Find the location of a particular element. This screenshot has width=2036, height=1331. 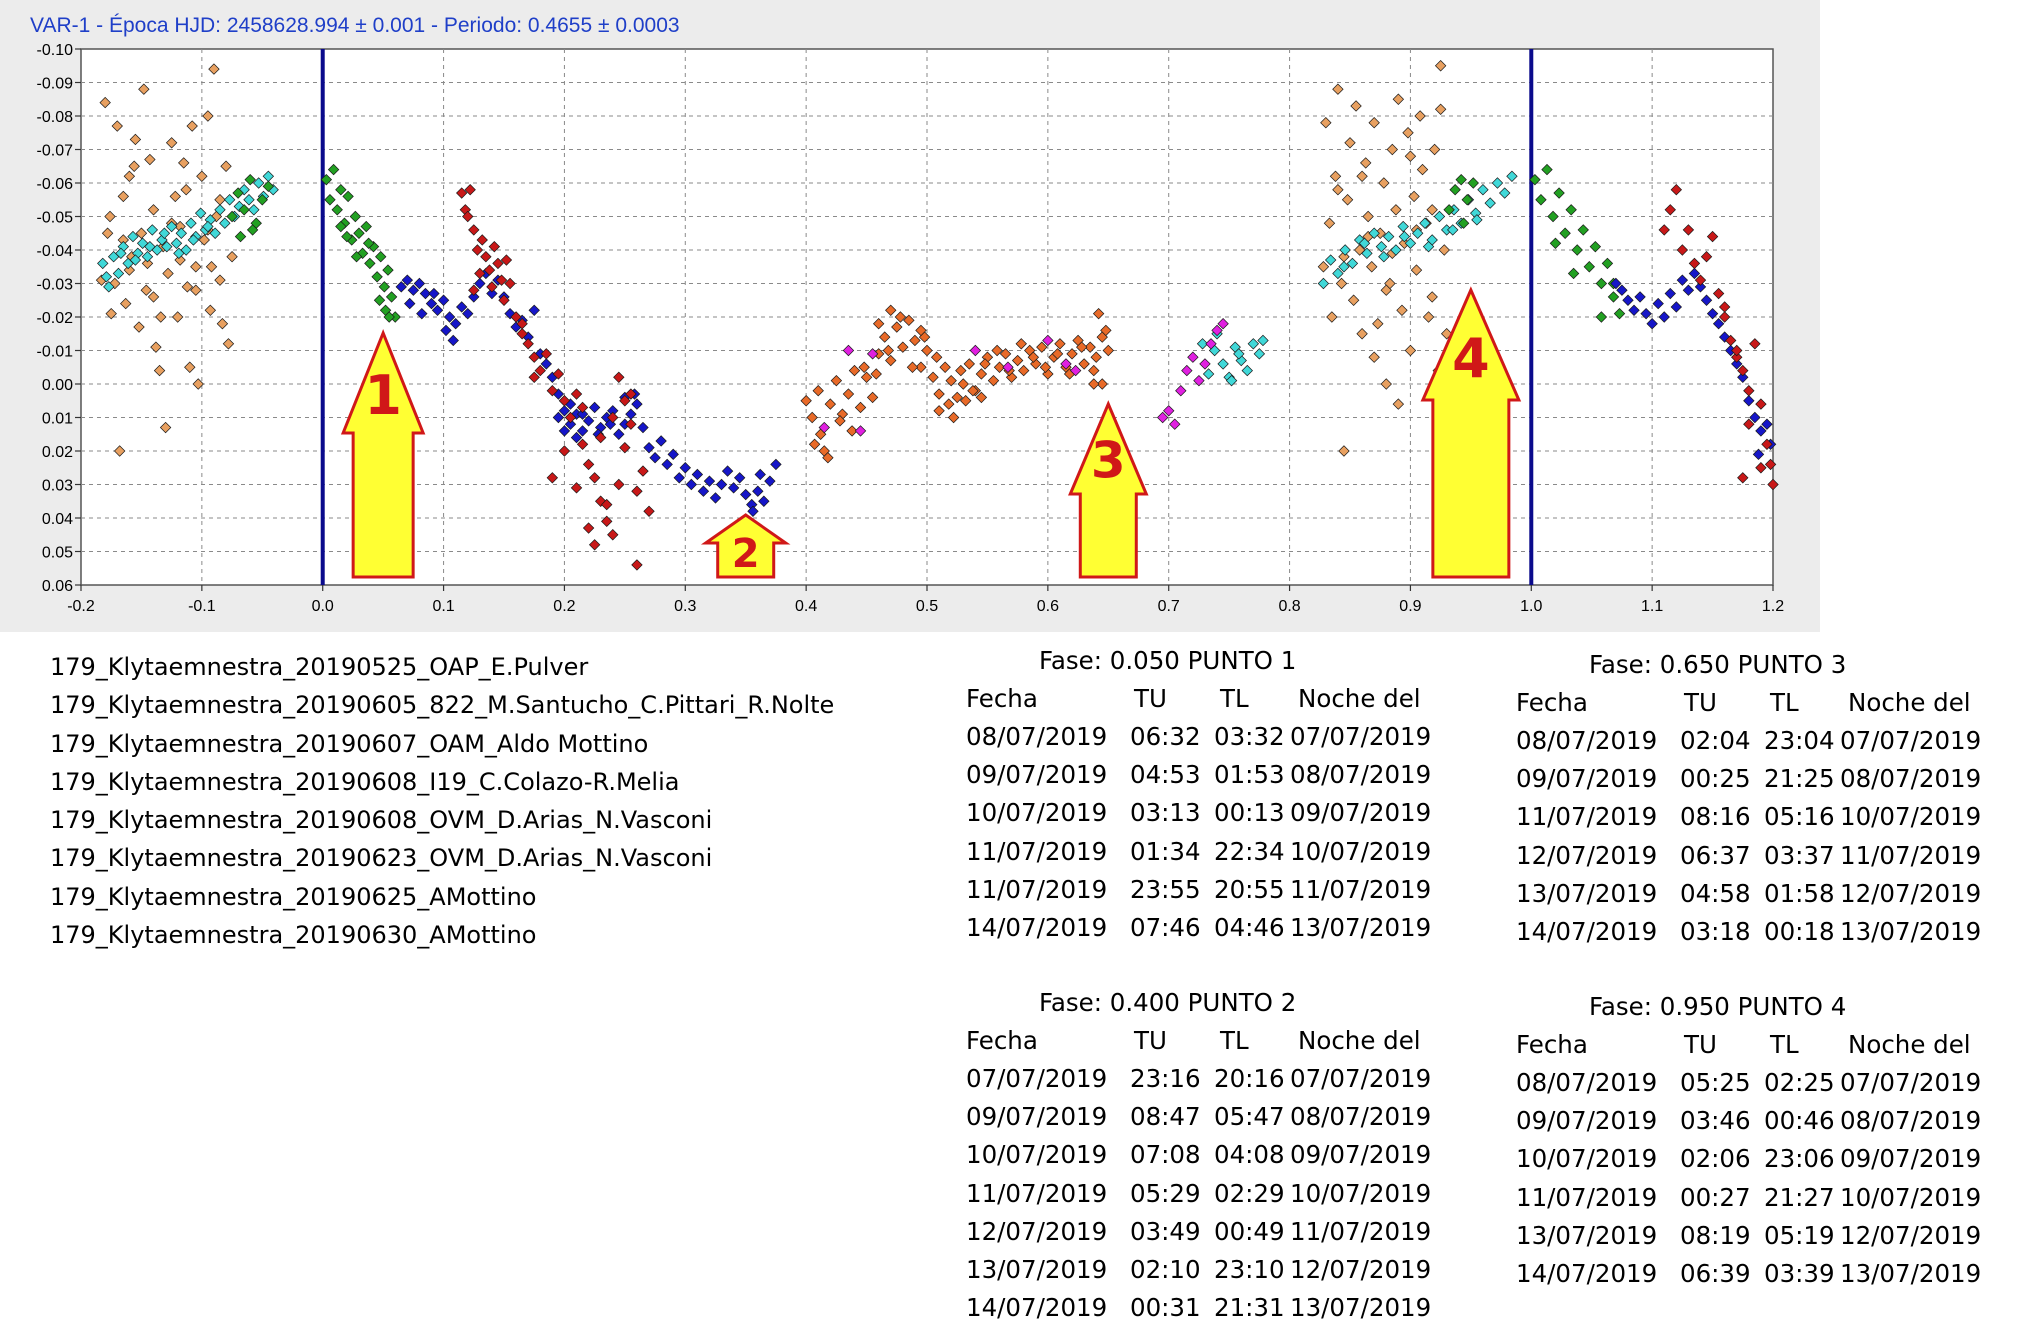

table-cell: 04:58 is located at coordinates (1715, 893).